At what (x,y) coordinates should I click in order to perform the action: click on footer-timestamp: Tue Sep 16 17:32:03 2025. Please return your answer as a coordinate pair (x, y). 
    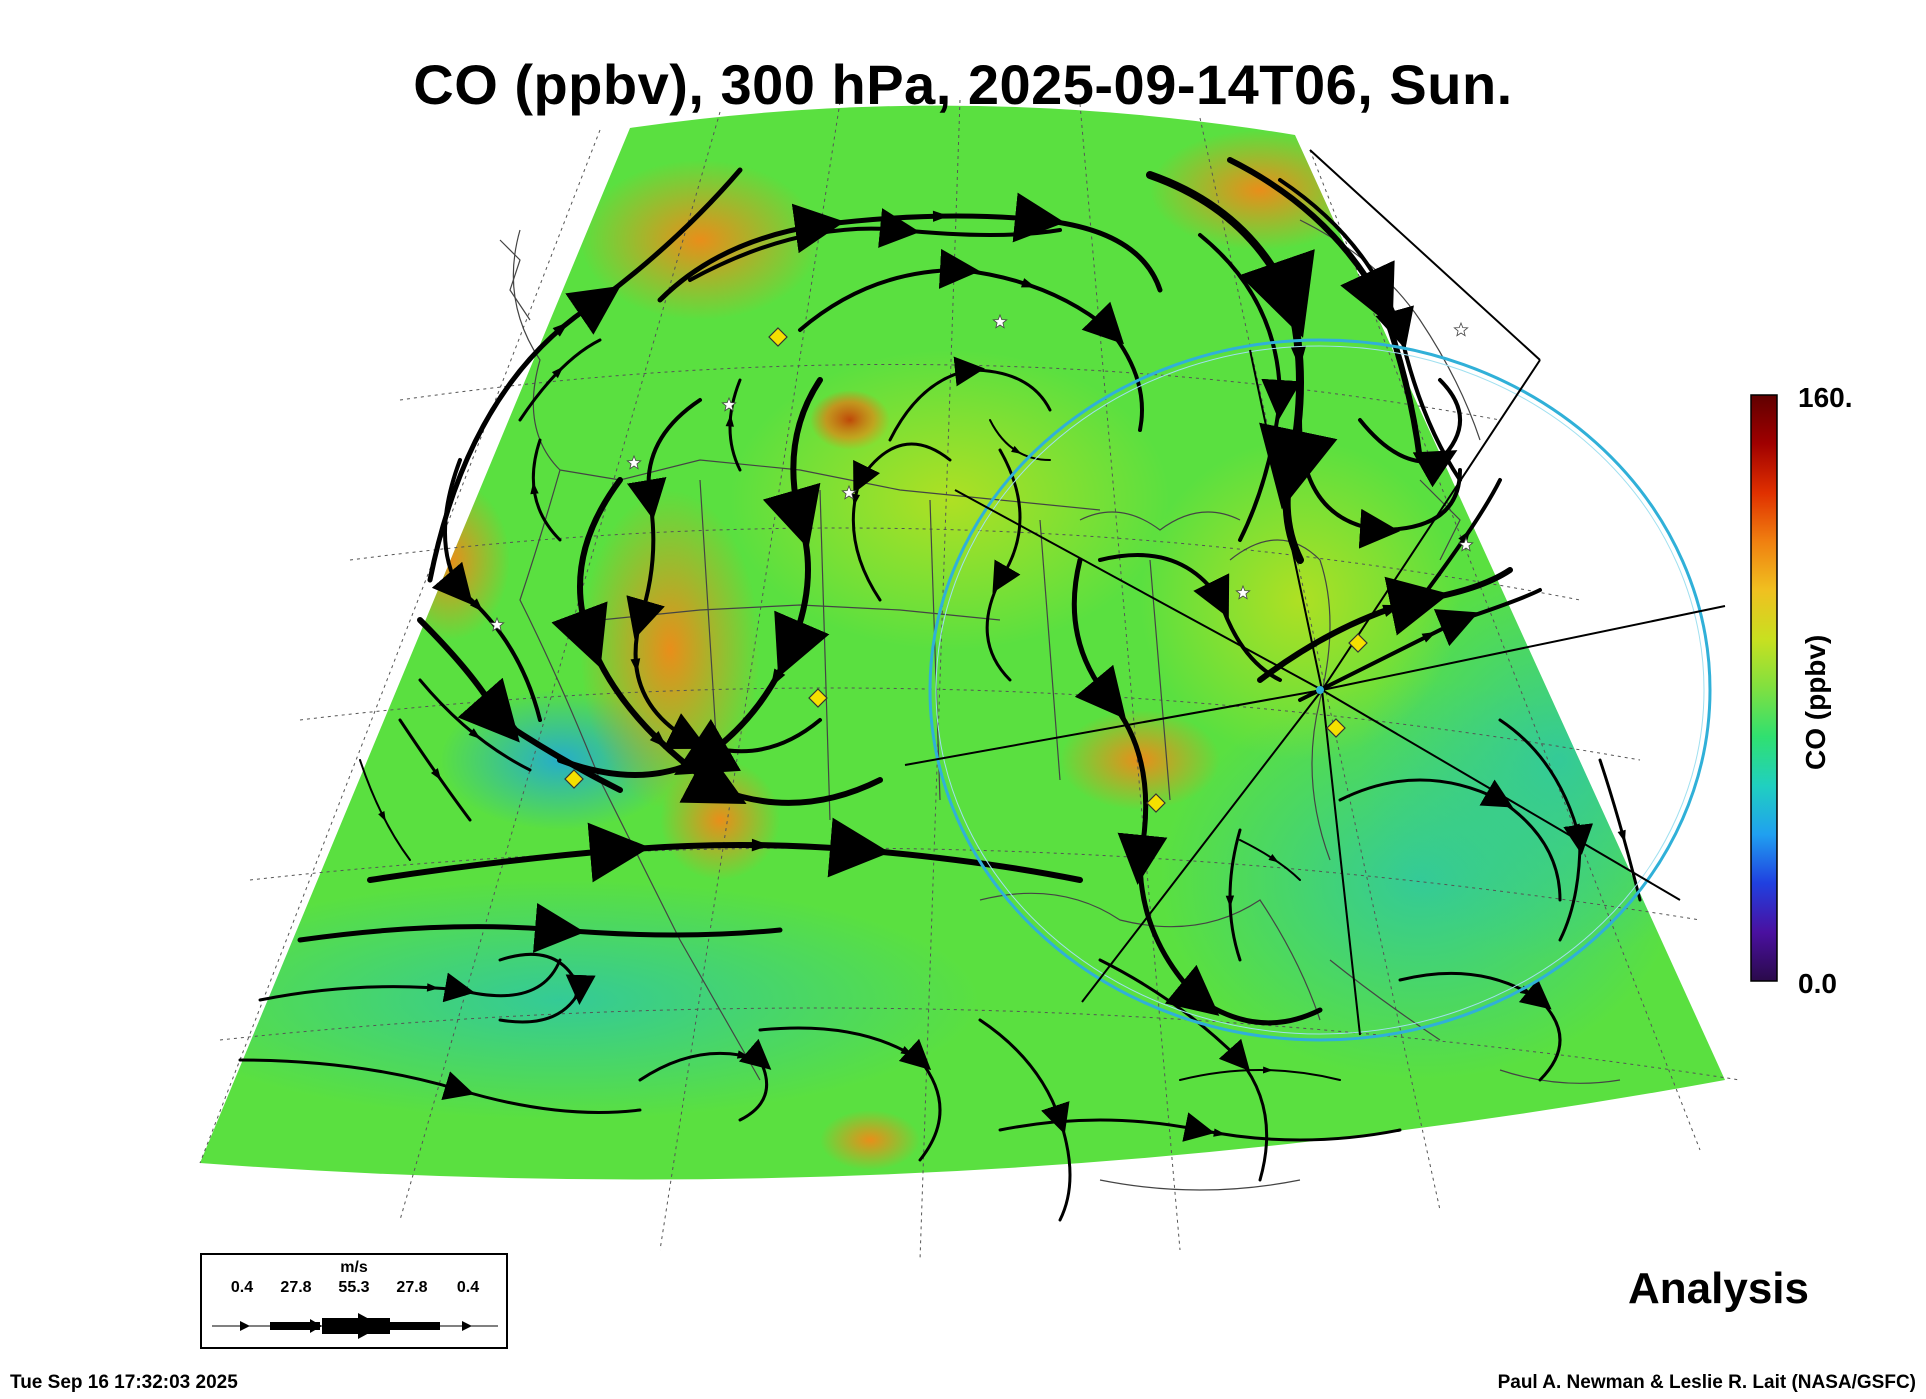
    Looking at the image, I should click on (124, 1382).